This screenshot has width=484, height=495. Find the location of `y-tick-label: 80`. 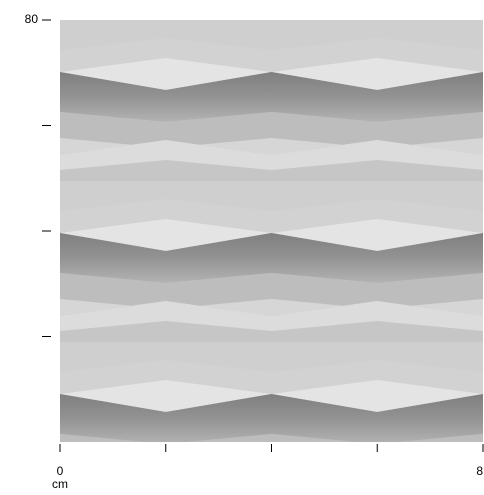

y-tick-label: 80 is located at coordinates (32, 19).